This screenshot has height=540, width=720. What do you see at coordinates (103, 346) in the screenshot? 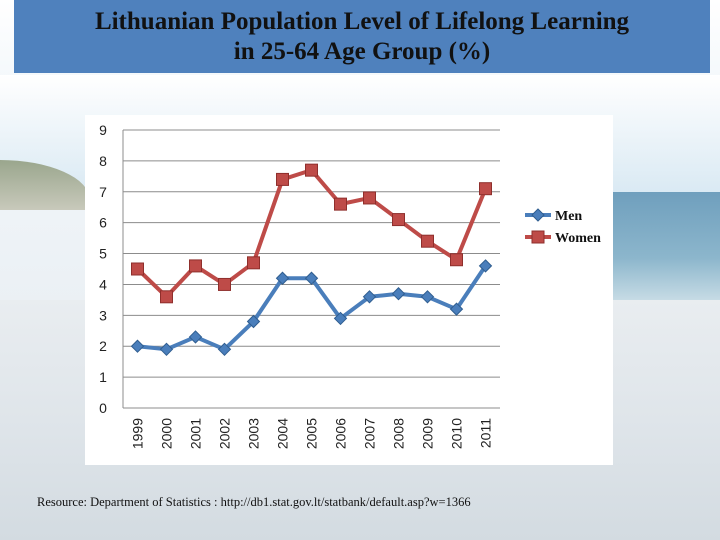
I see `y-tick-label: 2` at bounding box center [103, 346].